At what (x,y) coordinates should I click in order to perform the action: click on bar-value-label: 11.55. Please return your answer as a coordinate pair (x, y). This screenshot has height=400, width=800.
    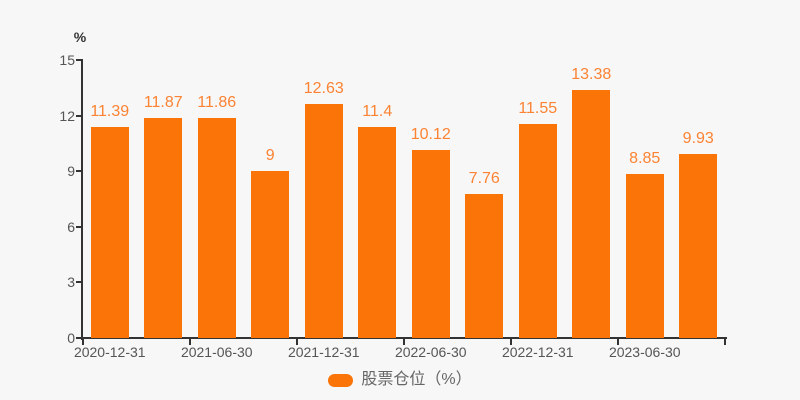
    Looking at the image, I should click on (538, 108).